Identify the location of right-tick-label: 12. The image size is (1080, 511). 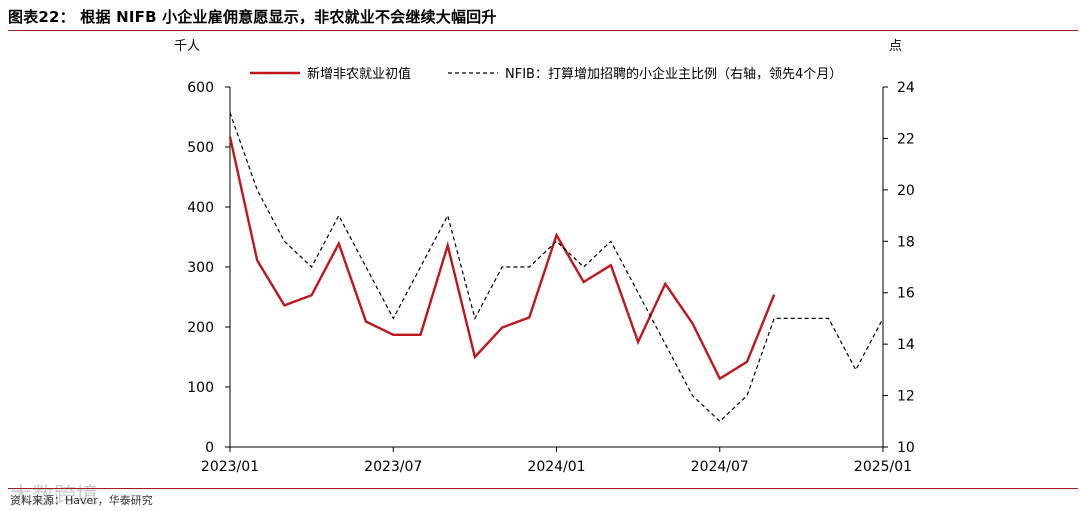
(906, 397).